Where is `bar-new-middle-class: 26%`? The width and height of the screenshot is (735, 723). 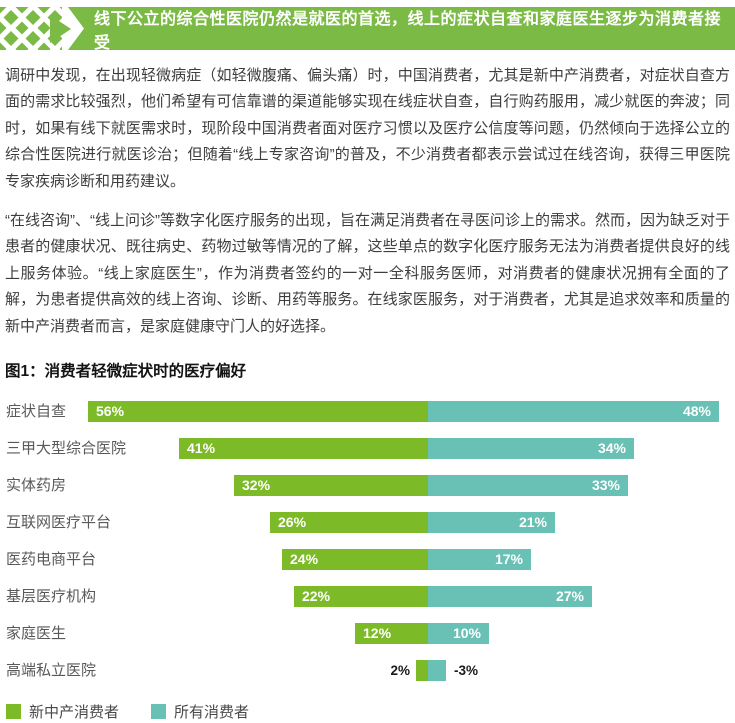
bar-new-middle-class: 26% is located at coordinates (349, 523).